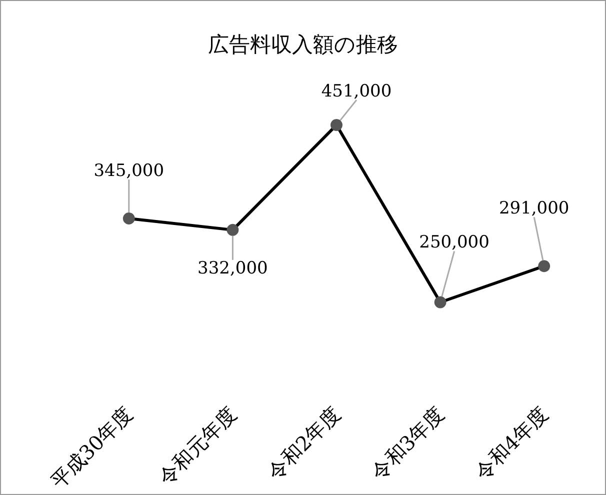 This screenshot has height=495, width=606. I want to click on x-tick-label: 令和元年度, so click(198, 446).